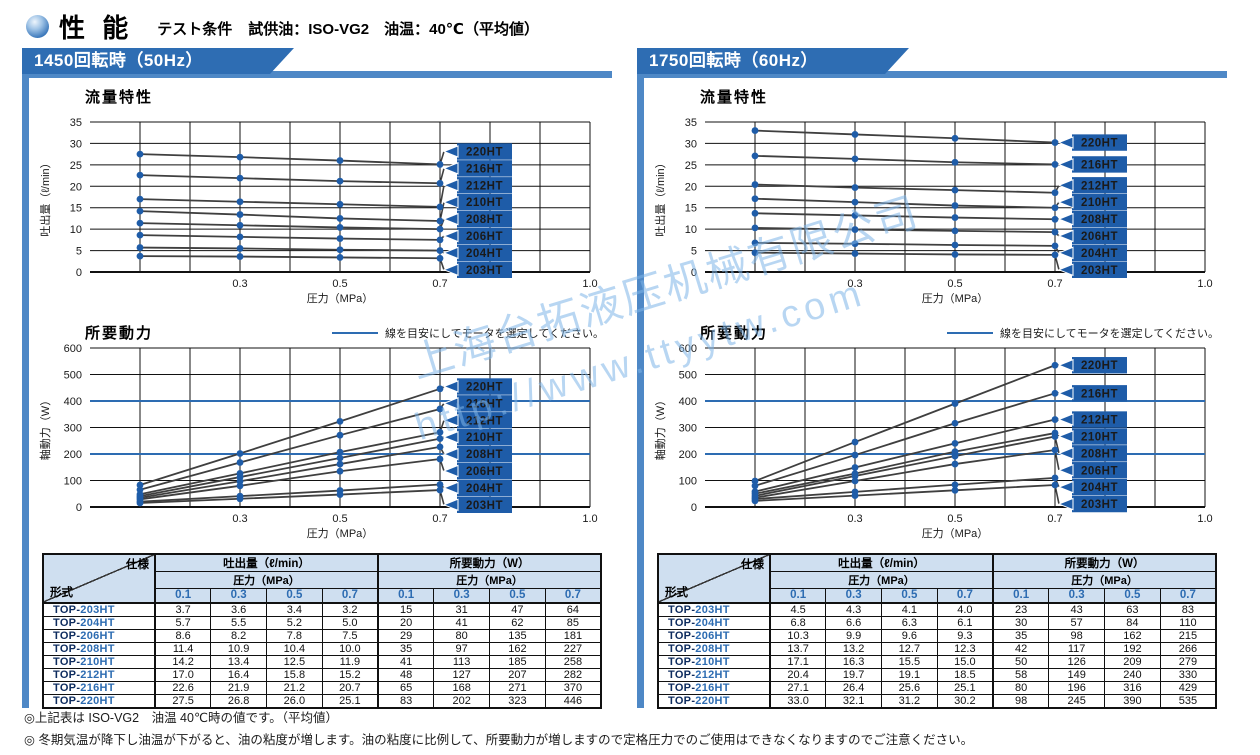  What do you see at coordinates (798, 700) in the screenshot?
I see `flow-value-cell: 33.0` at bounding box center [798, 700].